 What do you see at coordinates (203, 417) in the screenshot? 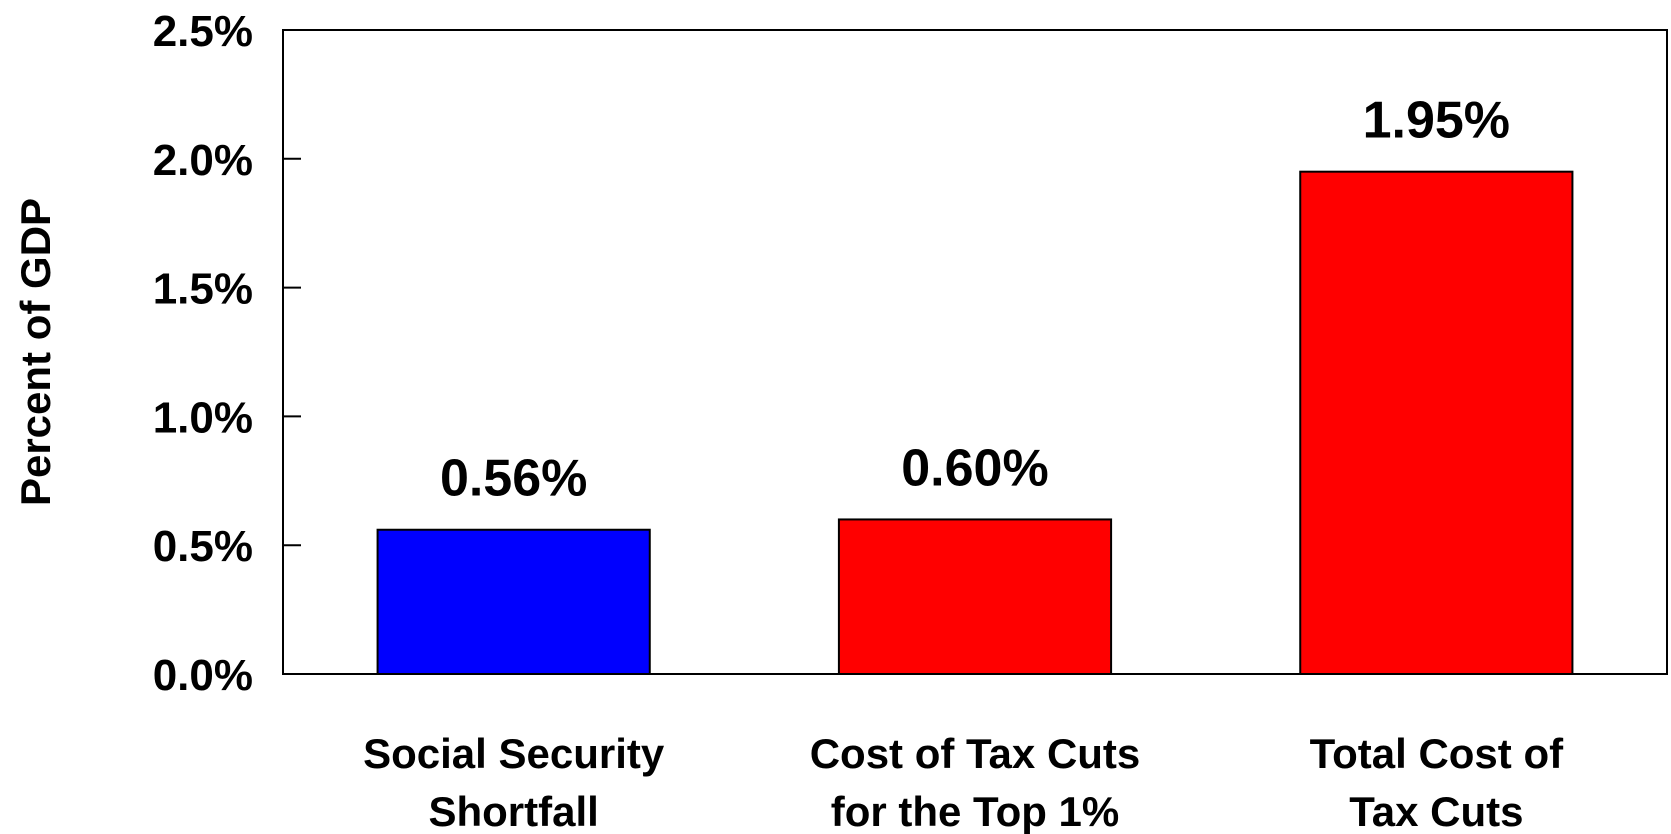
I see `y-tick-label: 1.0%` at bounding box center [203, 417].